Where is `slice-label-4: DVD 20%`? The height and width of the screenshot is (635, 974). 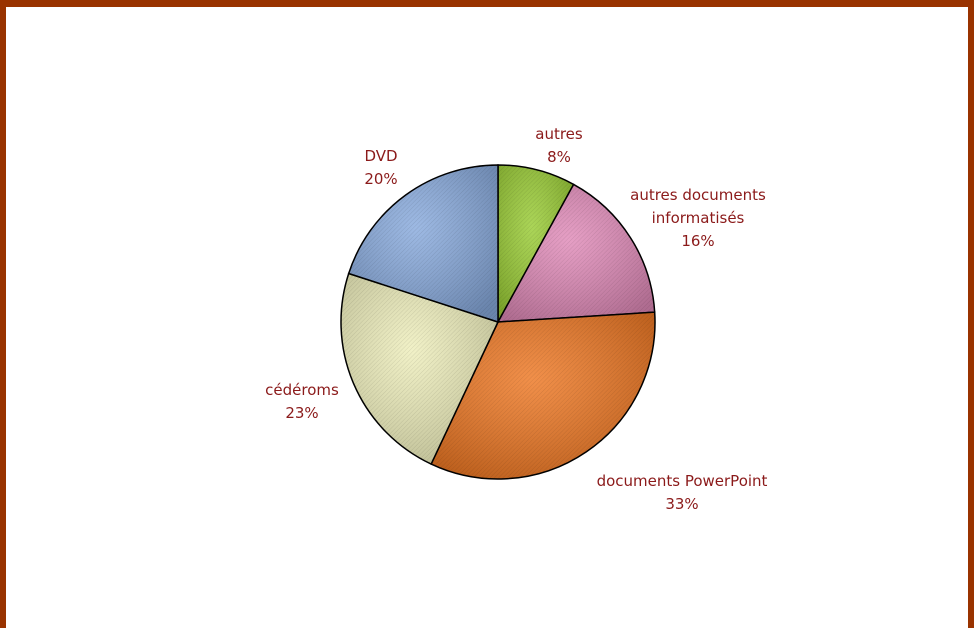 slice-label-4: DVD 20% is located at coordinates (380, 167).